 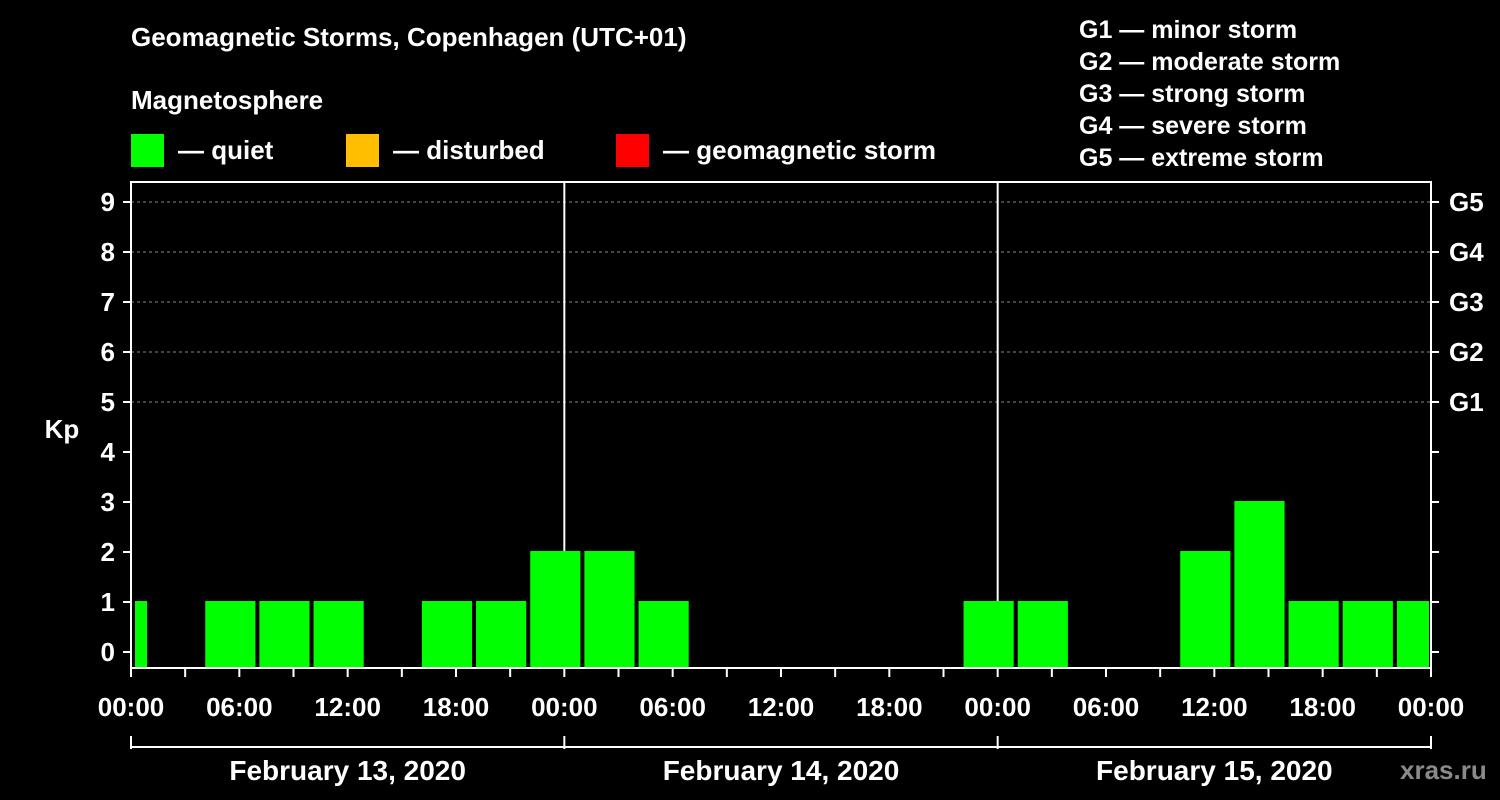 I want to click on y-tick-label-2: 2, so click(x=108, y=552).